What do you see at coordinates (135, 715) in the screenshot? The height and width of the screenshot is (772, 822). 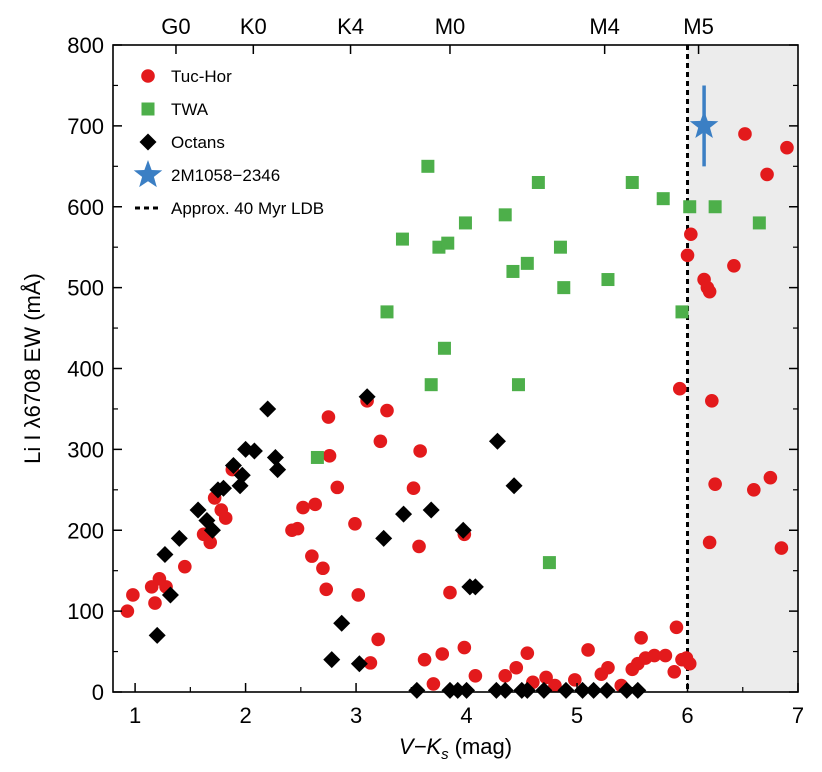 I see `x-tick-label: 1` at bounding box center [135, 715].